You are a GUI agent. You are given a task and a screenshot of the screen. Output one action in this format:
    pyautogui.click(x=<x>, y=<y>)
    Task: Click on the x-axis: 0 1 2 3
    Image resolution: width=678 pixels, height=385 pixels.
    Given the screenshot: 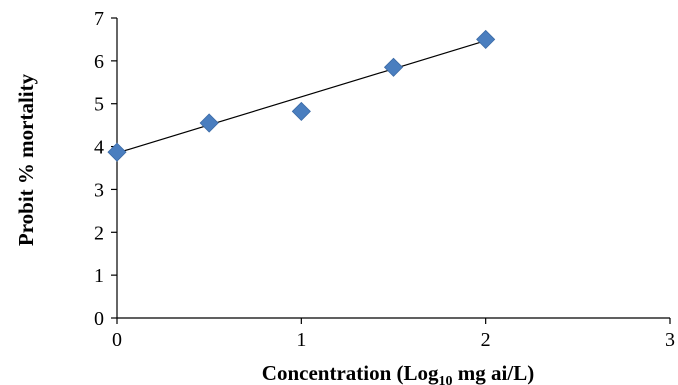 What is the action you would take?
    pyautogui.click(x=393, y=334)
    